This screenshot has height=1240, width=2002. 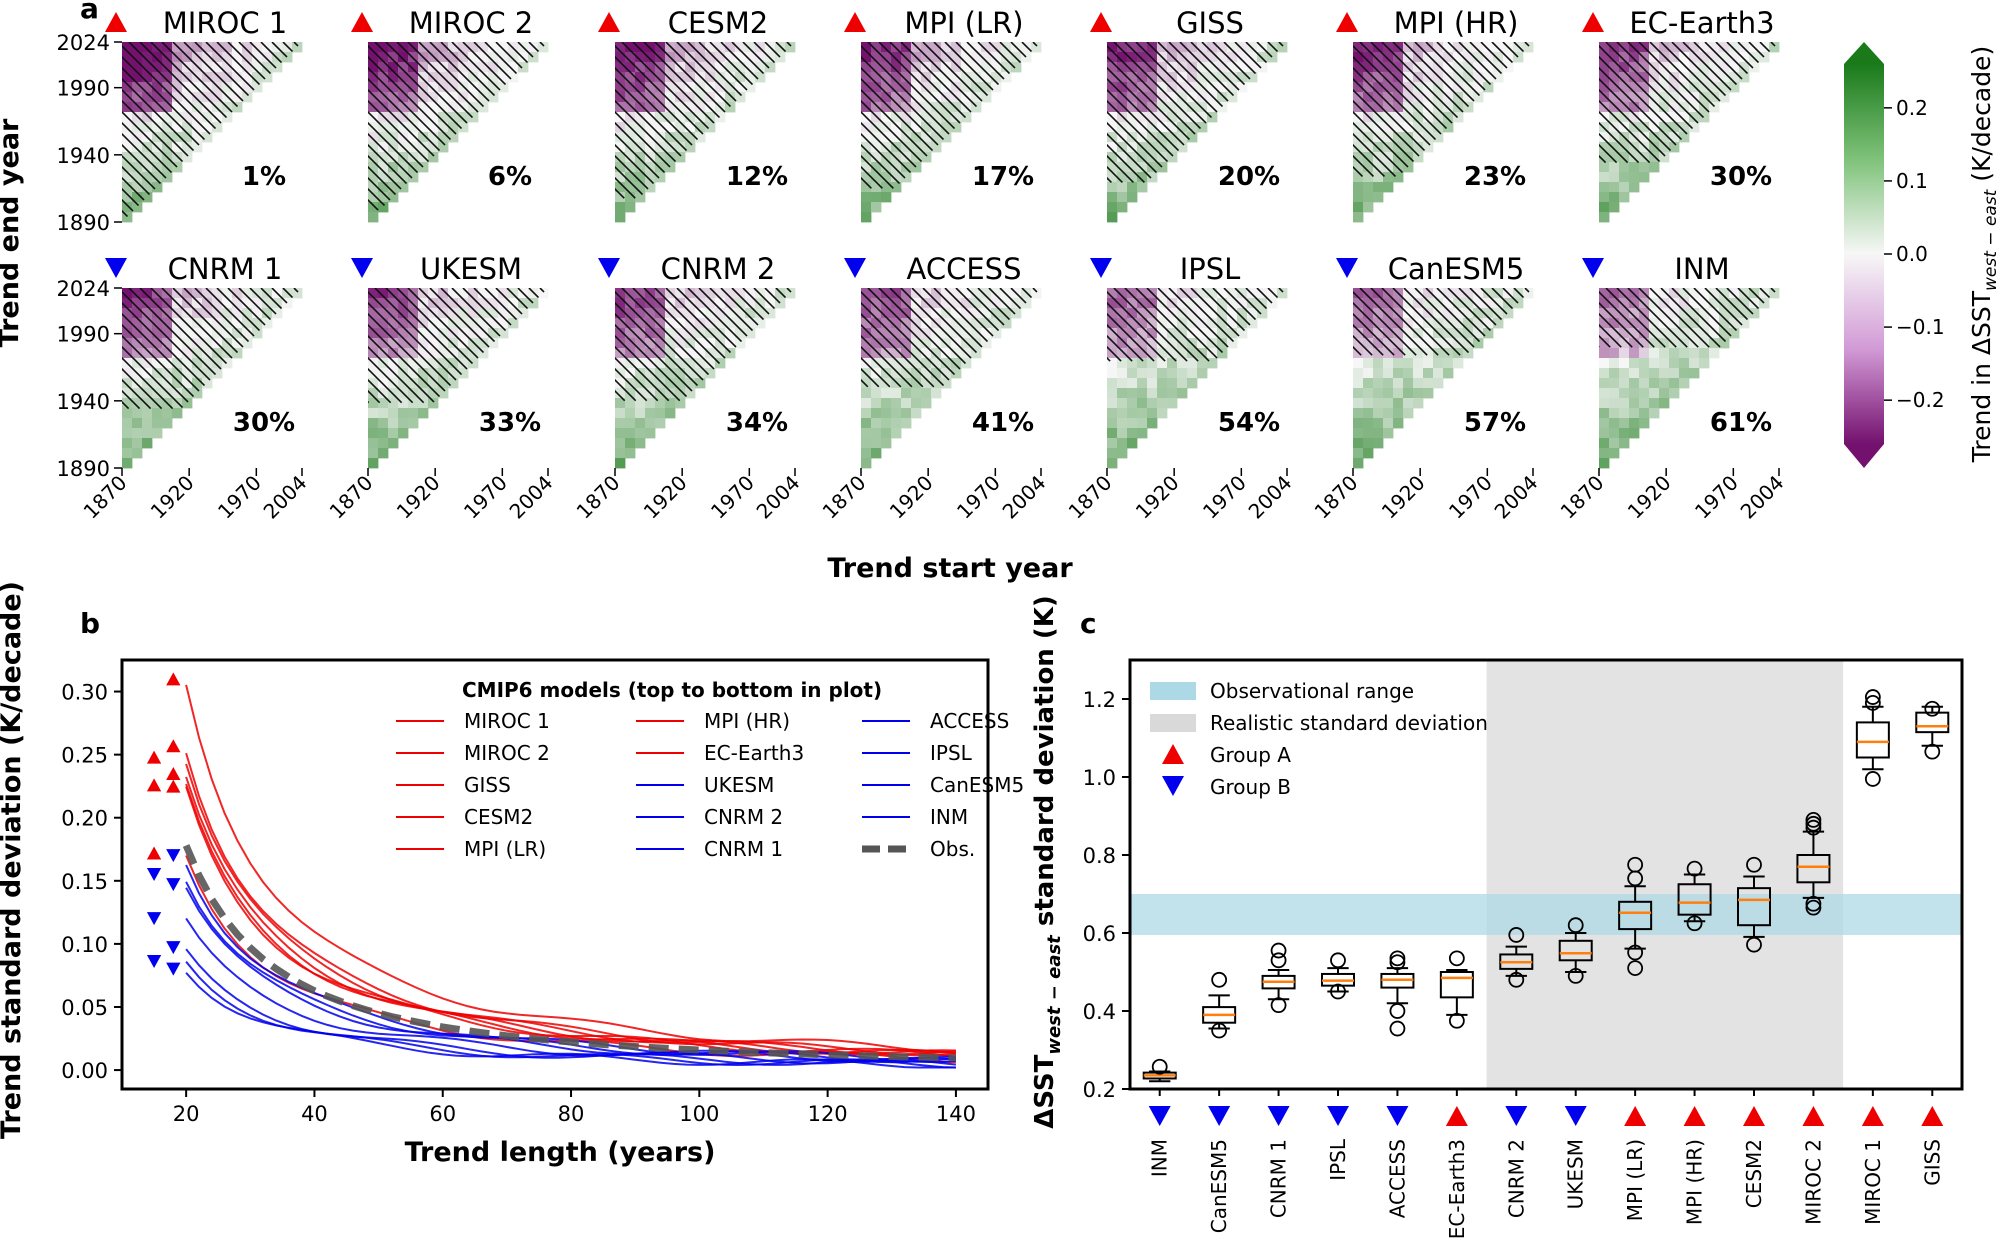 What do you see at coordinates (84, 819) in the screenshot?
I see `ytick-label: 0.20` at bounding box center [84, 819].